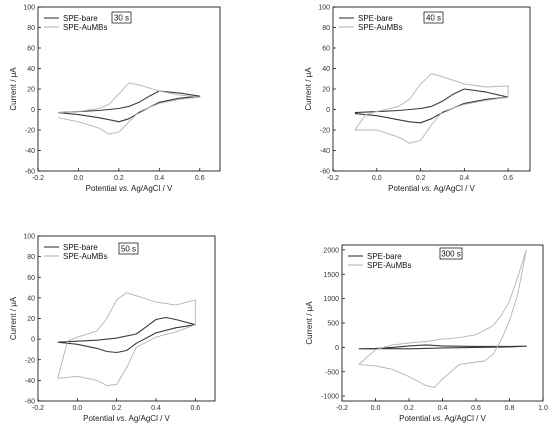  Describe the element at coordinates (543, 408) in the screenshot. I see `x-tick-label: 1.0` at that location.